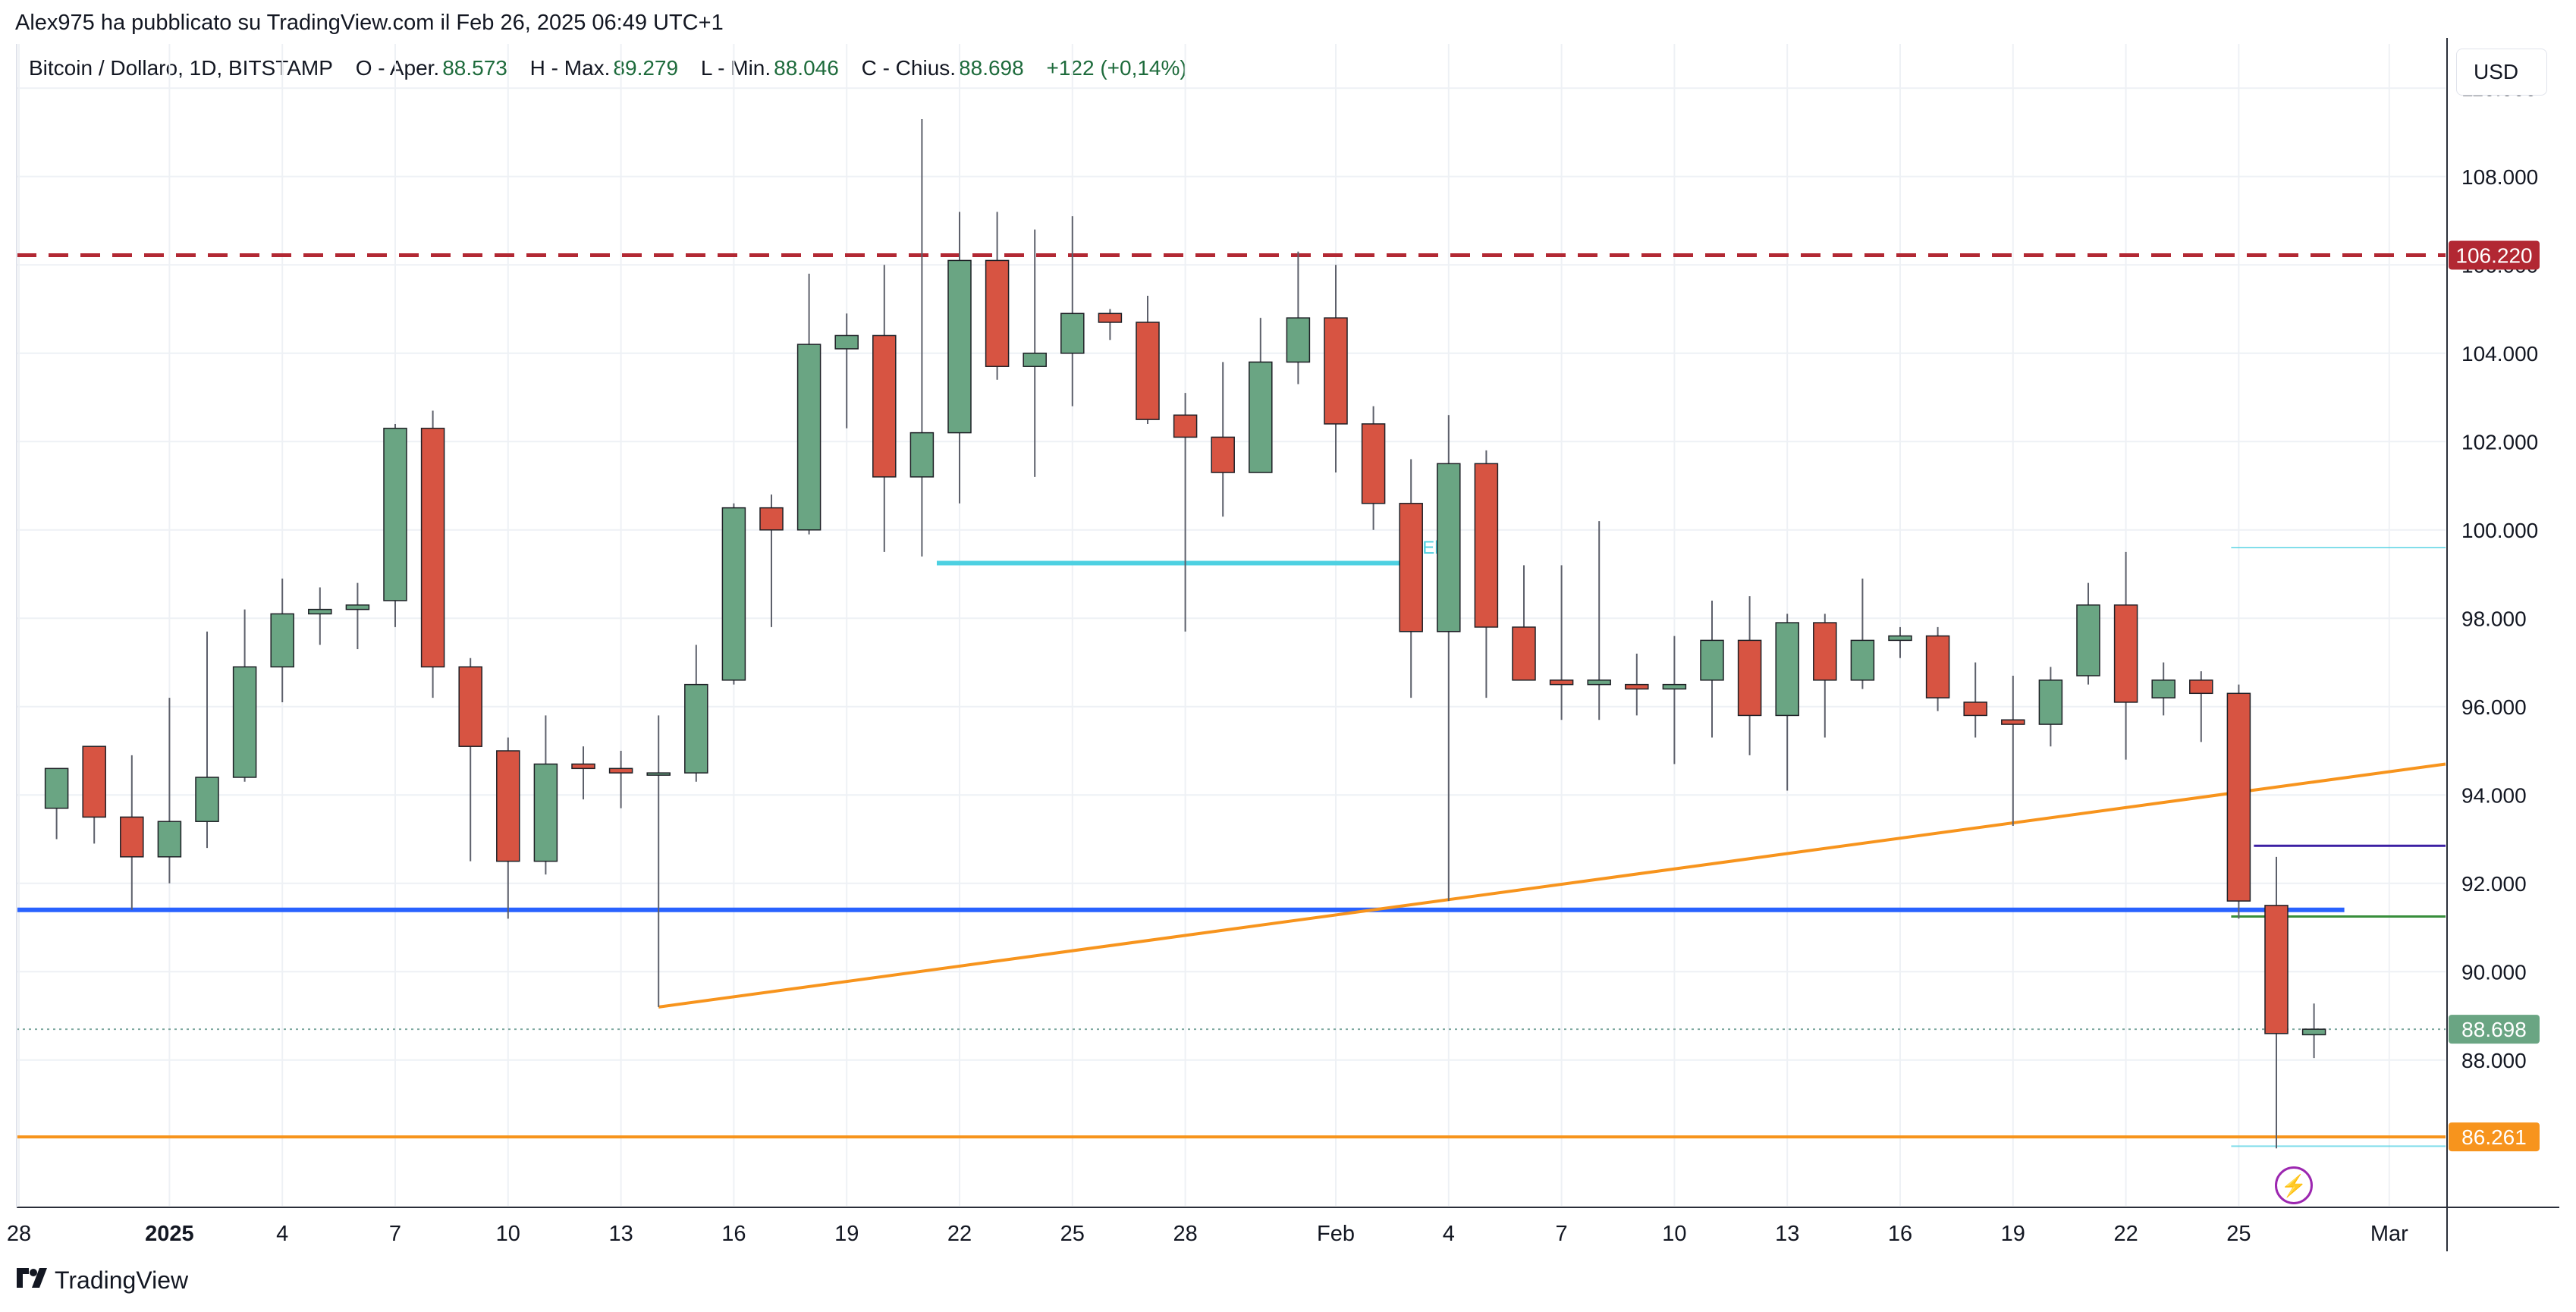  Describe the element at coordinates (646, 68) in the screenshot. I see `legend-high-value: 89.279` at that location.